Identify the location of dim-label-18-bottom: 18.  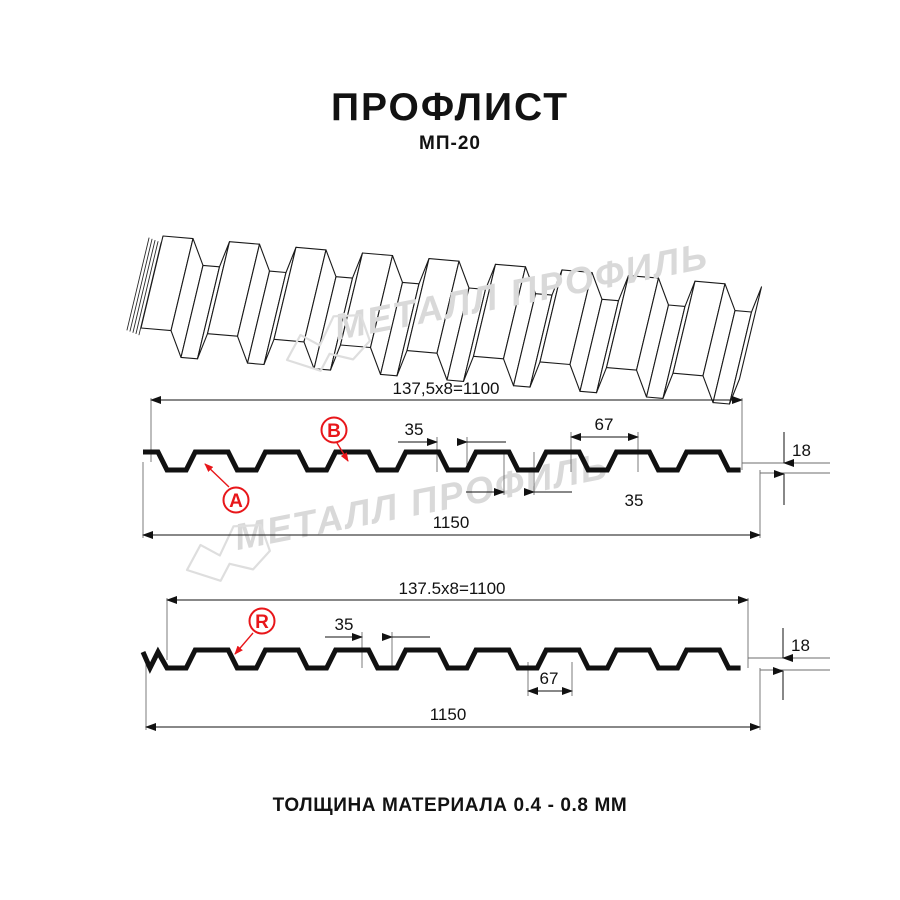
(800, 645).